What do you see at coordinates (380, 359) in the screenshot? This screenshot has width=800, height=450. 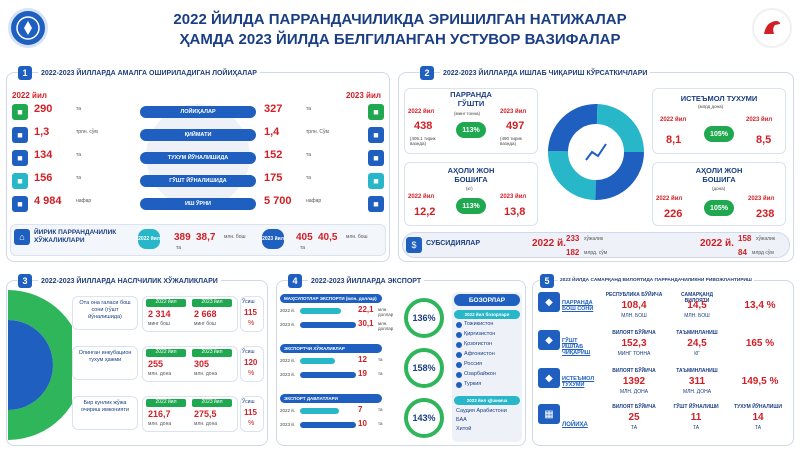 I see `export-unit-2022: та` at bounding box center [380, 359].